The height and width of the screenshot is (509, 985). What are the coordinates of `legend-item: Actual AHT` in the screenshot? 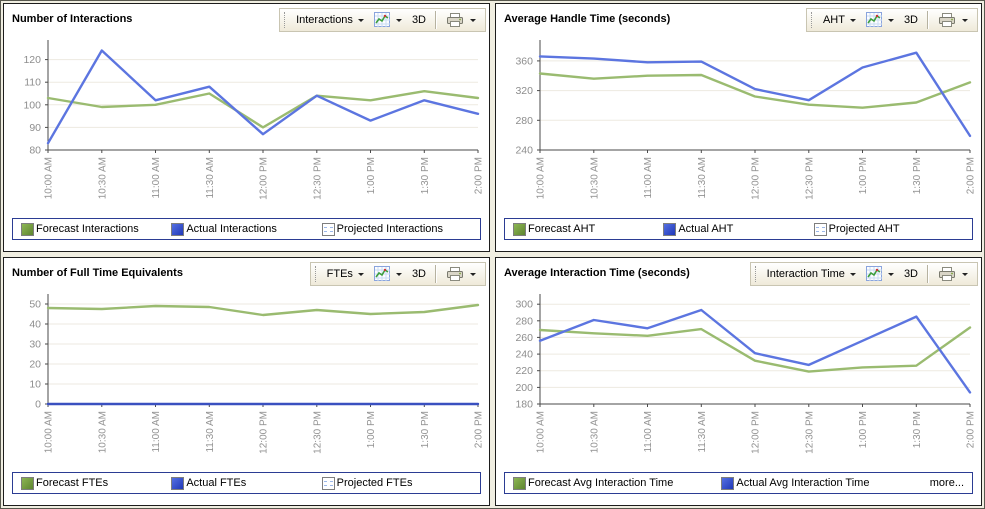 It's located at (738, 229).